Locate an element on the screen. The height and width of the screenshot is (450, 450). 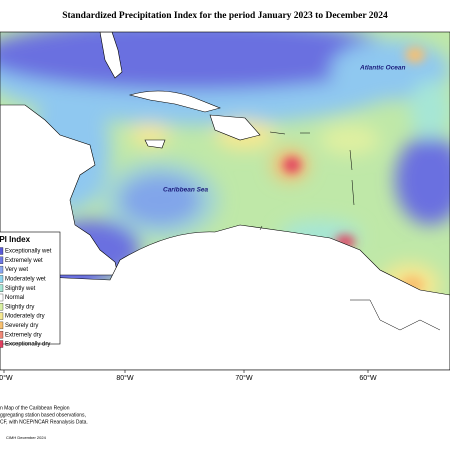
ocean-label: Atlantic Ocean is located at coordinates (382, 68).